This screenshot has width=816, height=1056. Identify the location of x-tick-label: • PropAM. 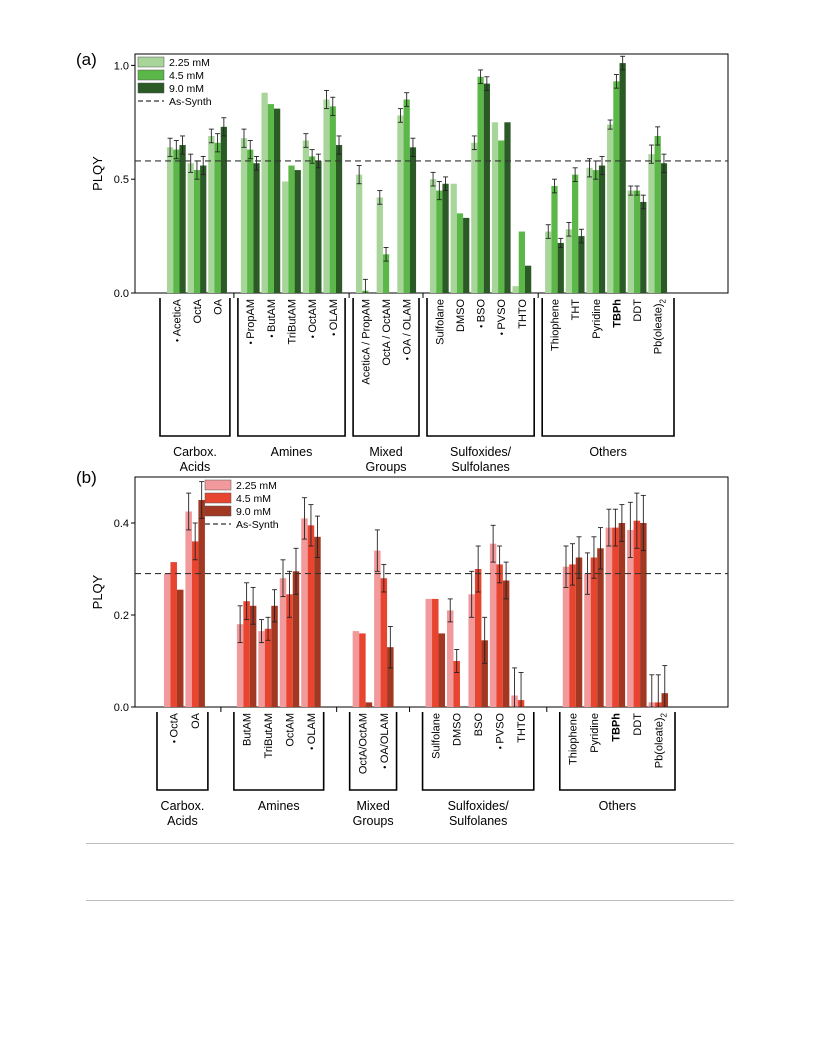
(251, 321).